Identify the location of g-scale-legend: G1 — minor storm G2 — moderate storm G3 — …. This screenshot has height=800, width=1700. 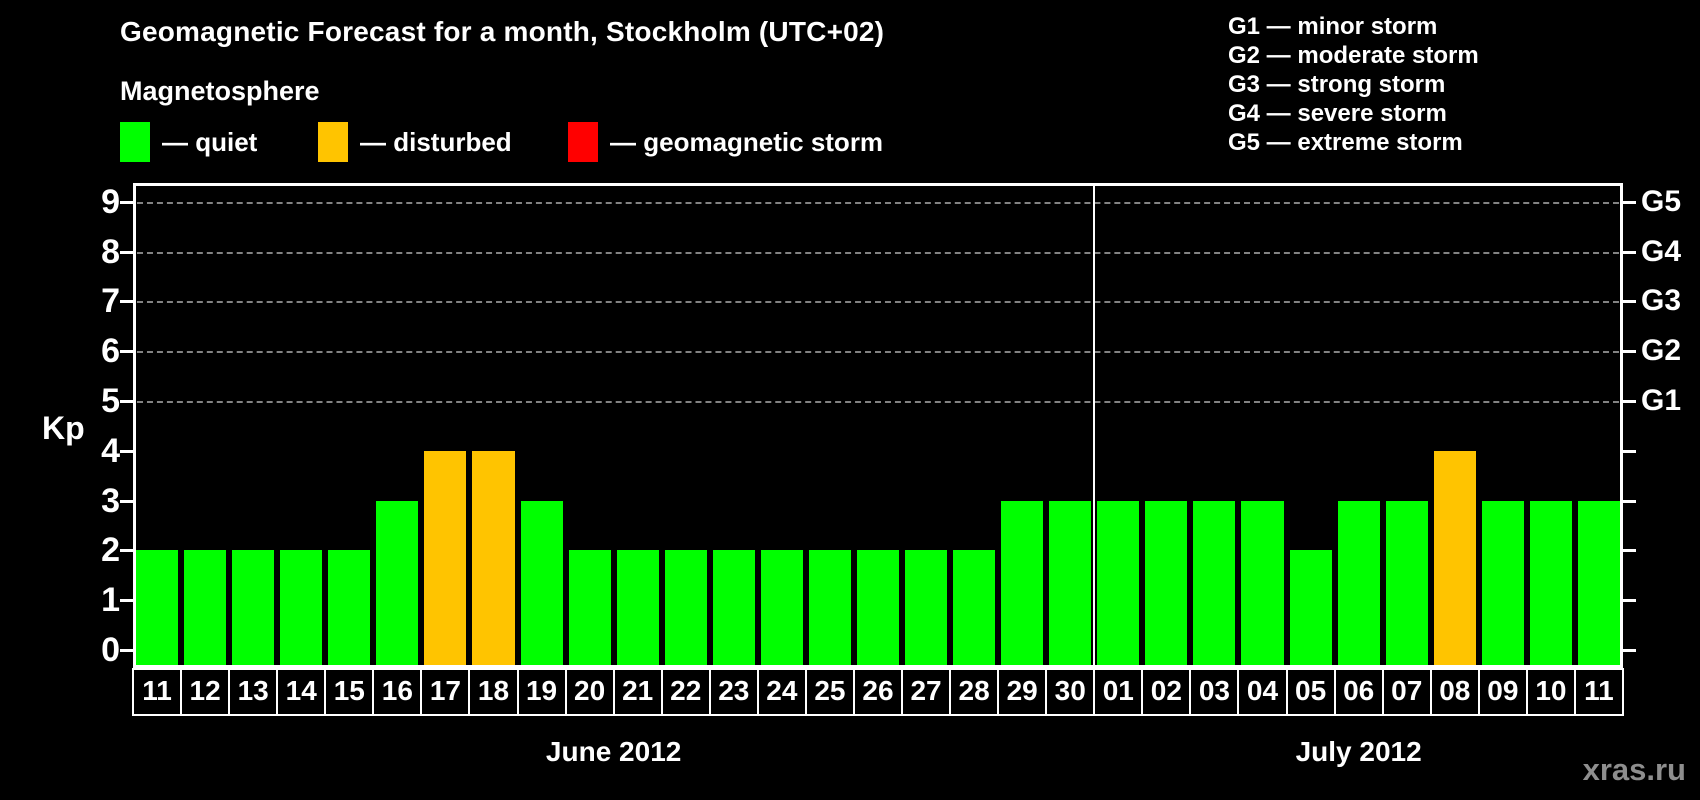
(1353, 84).